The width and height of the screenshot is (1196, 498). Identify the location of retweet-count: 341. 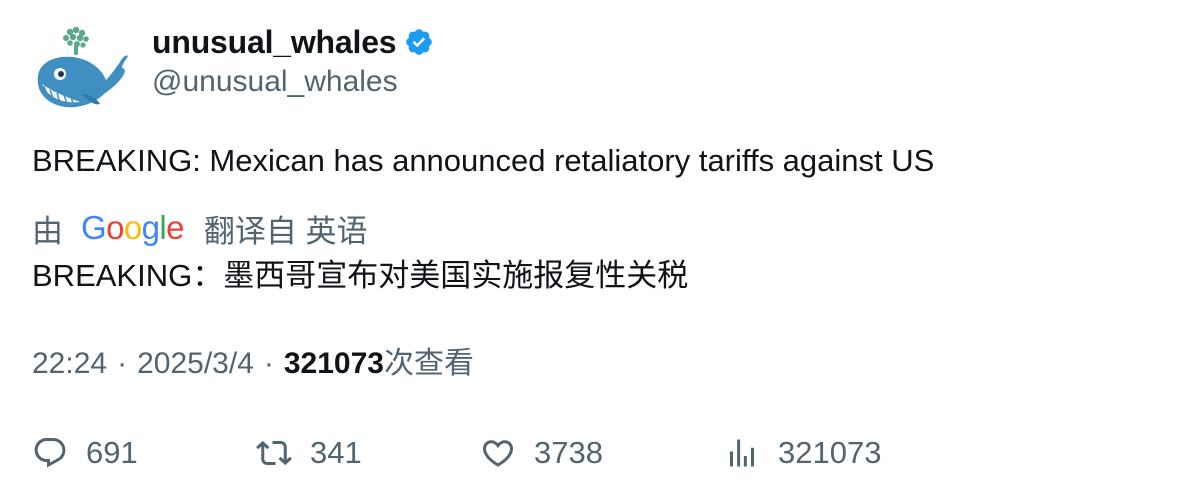
(336, 452).